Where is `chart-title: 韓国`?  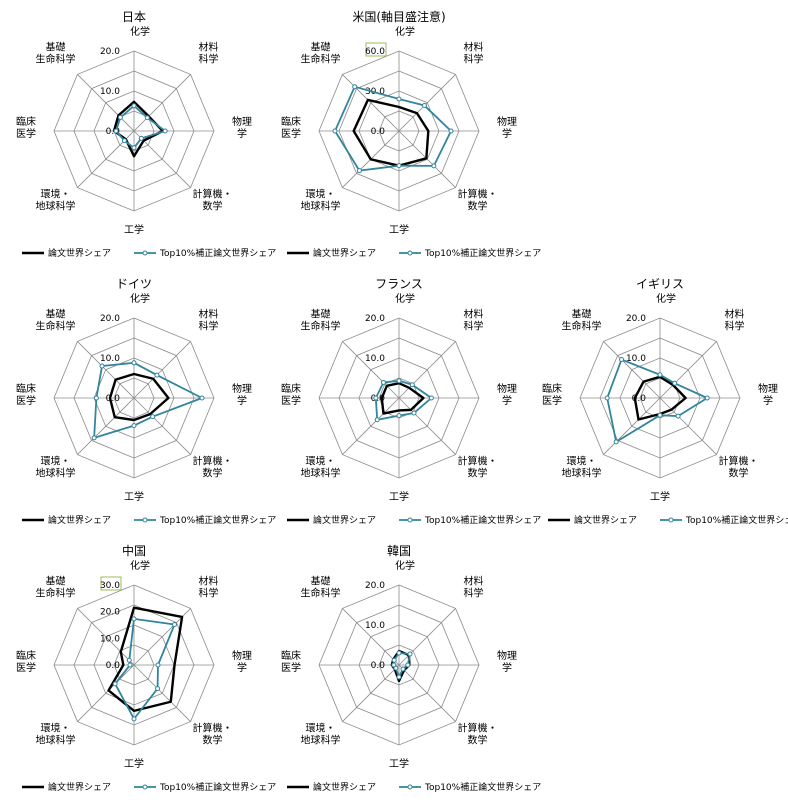 chart-title: 韓国 is located at coordinates (399, 551).